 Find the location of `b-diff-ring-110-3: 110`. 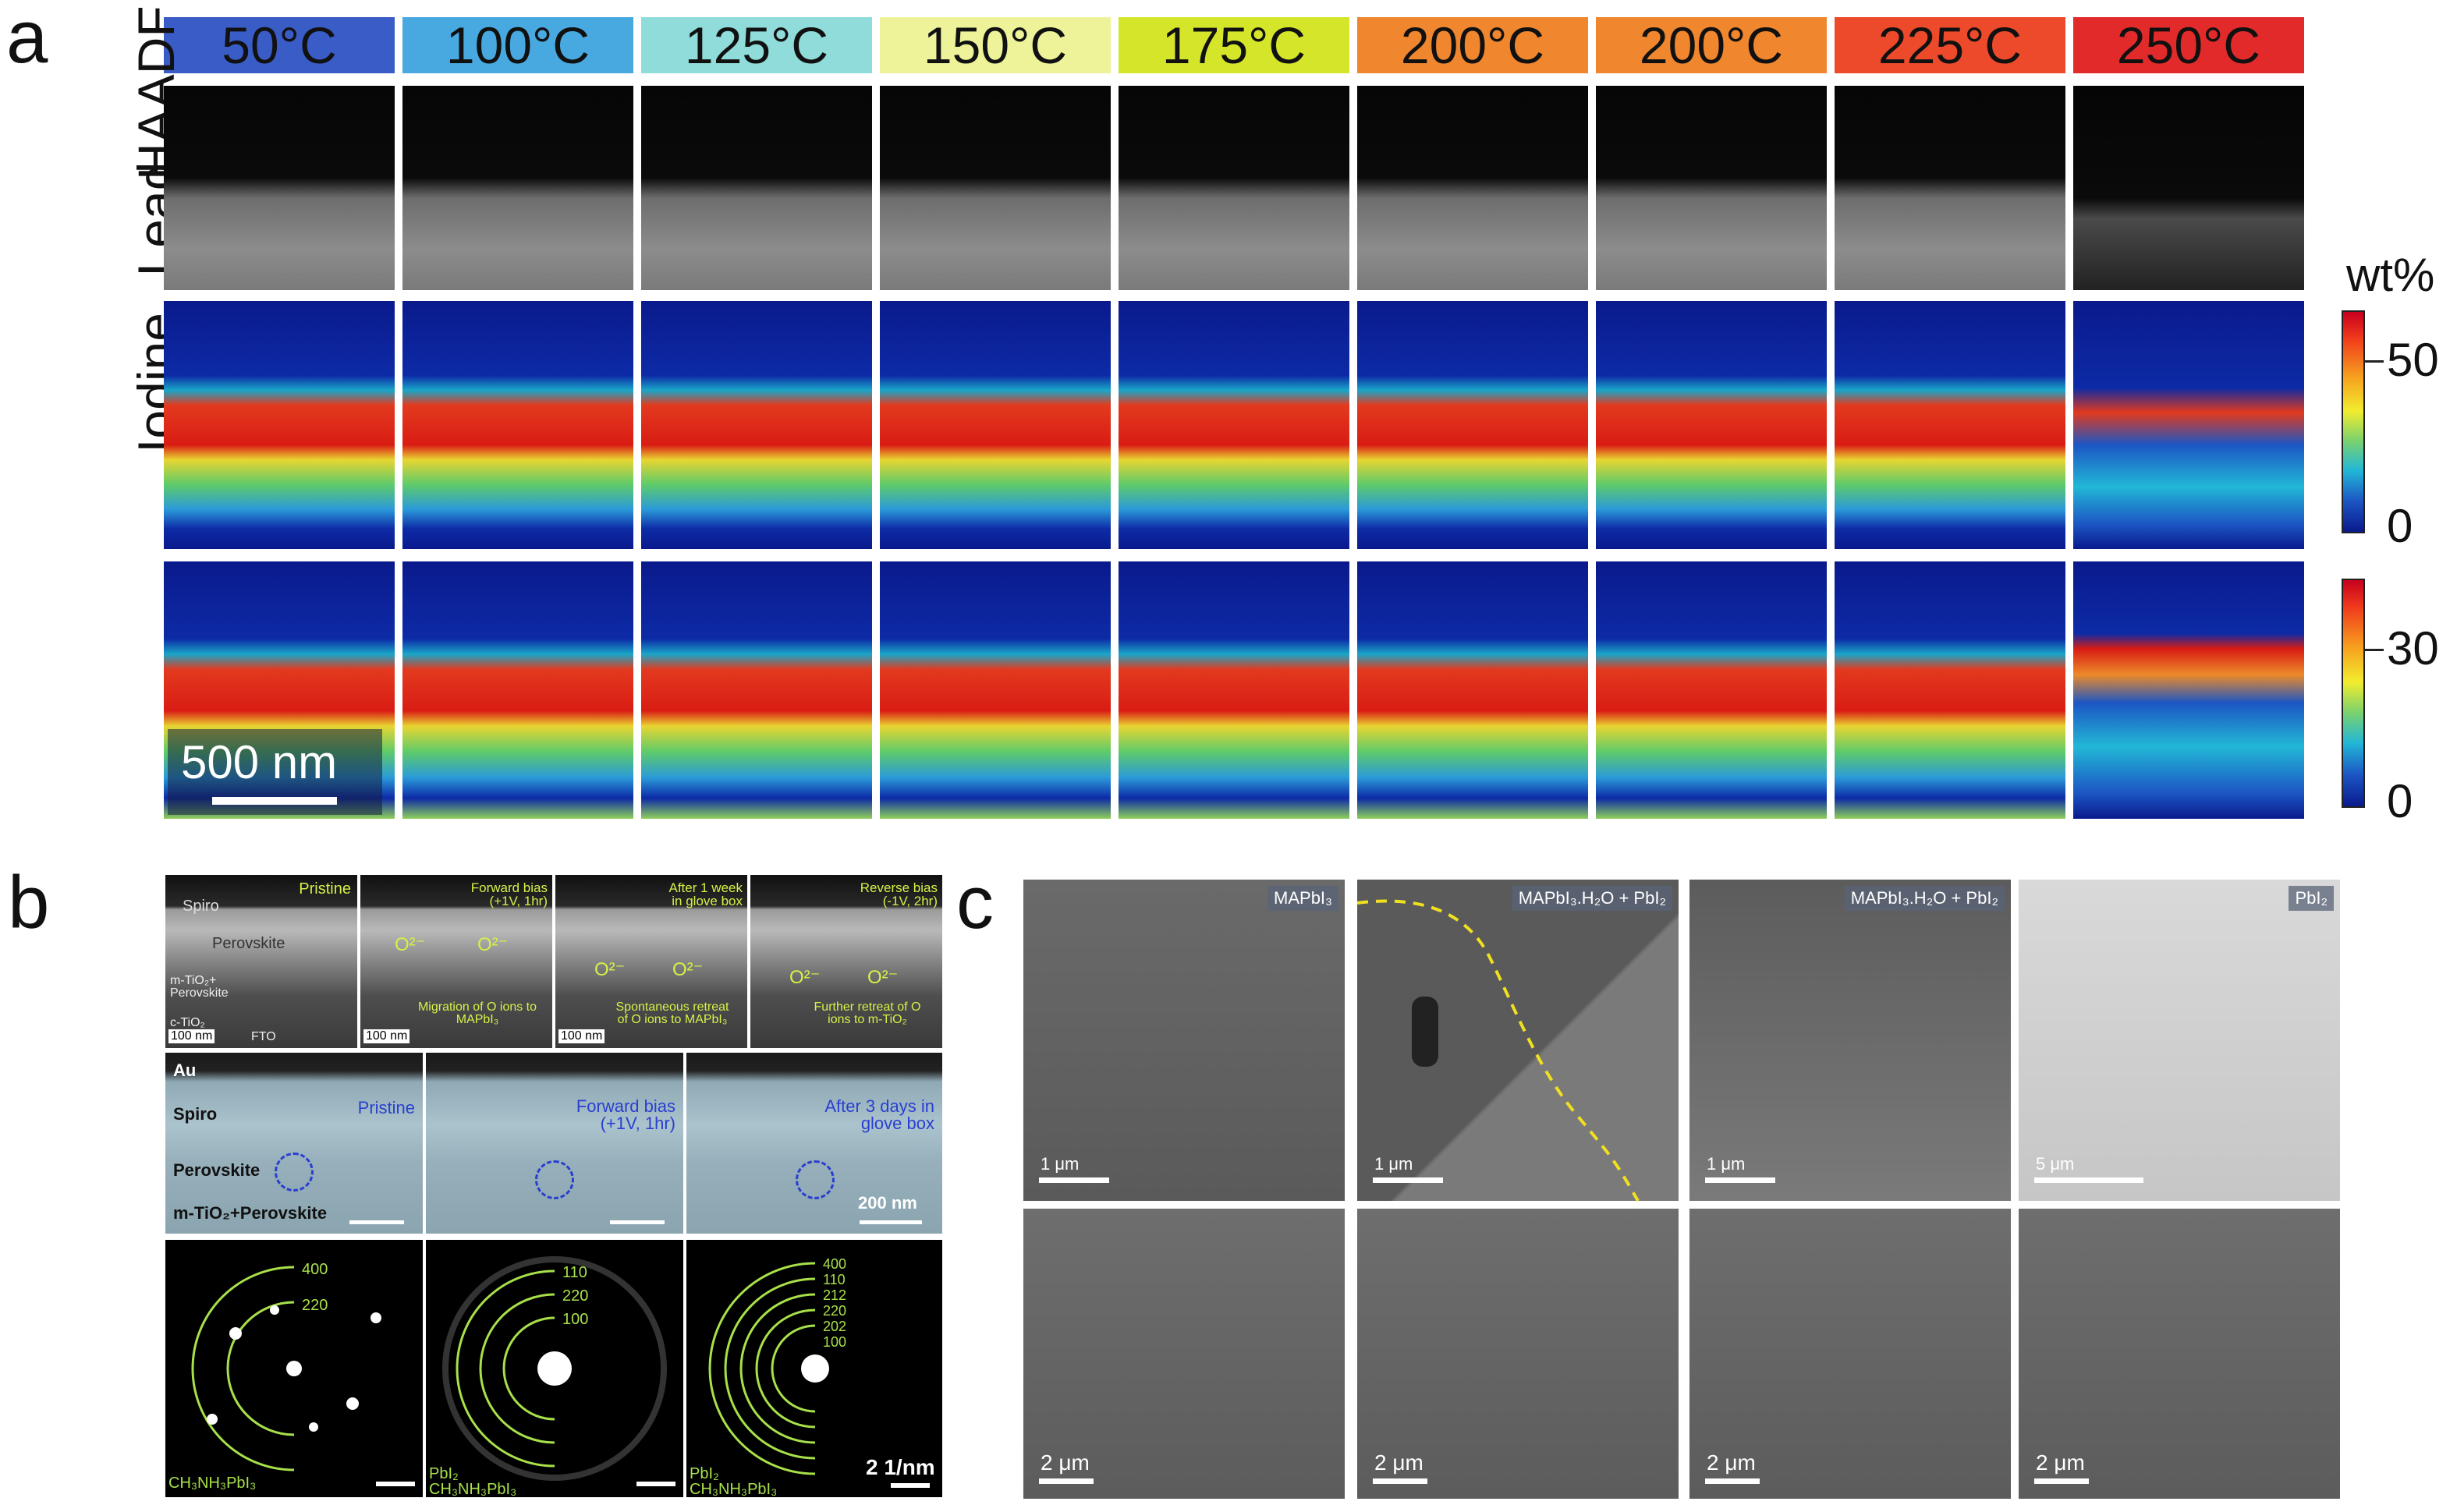

b-diff-ring-110-3: 110 is located at coordinates (835, 1279).